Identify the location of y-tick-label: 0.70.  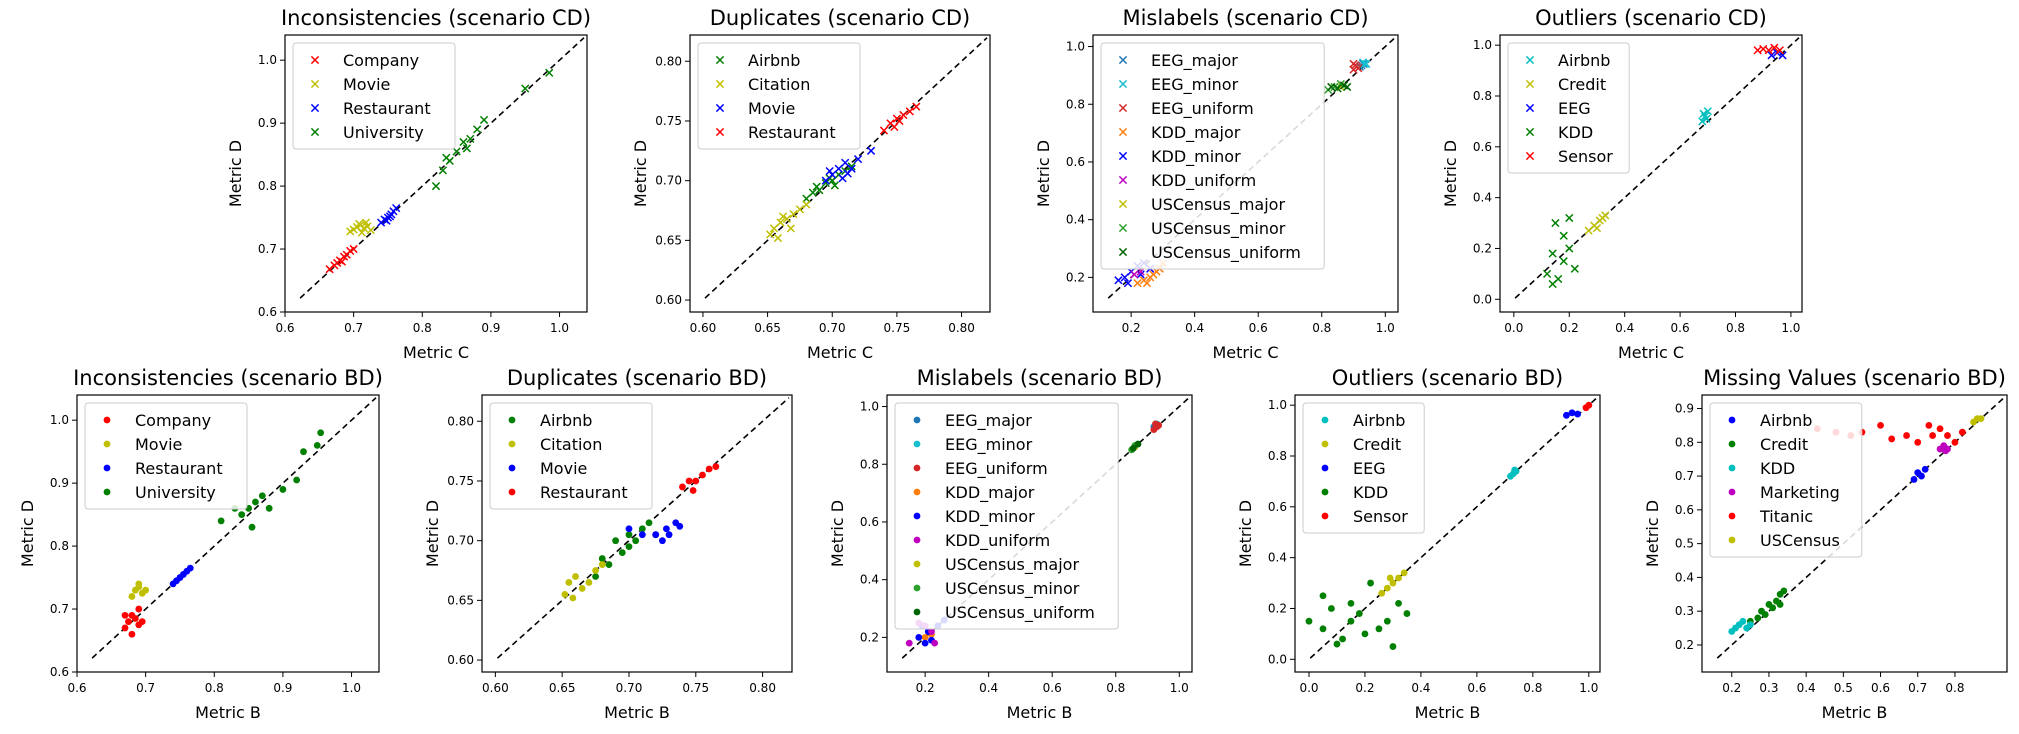
(460, 541).